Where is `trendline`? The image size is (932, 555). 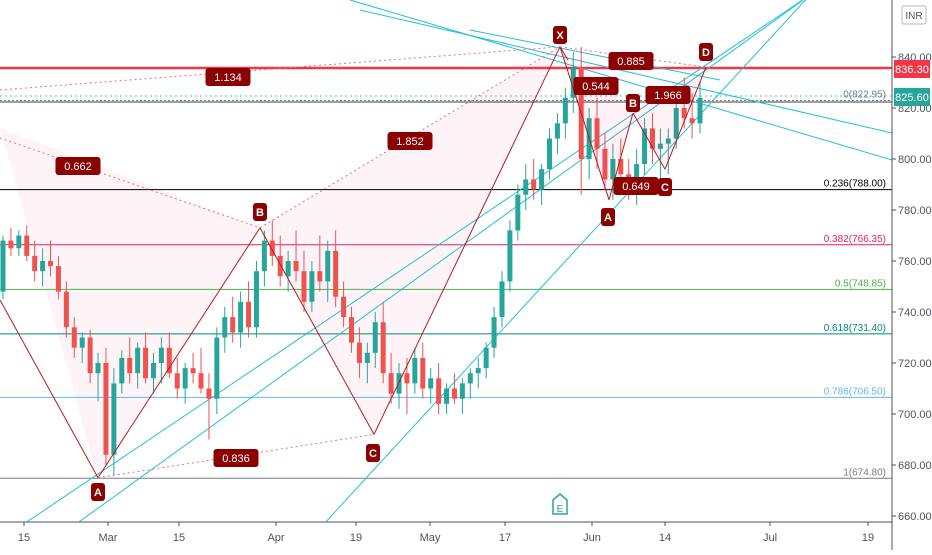 trendline is located at coordinates (626, 71).